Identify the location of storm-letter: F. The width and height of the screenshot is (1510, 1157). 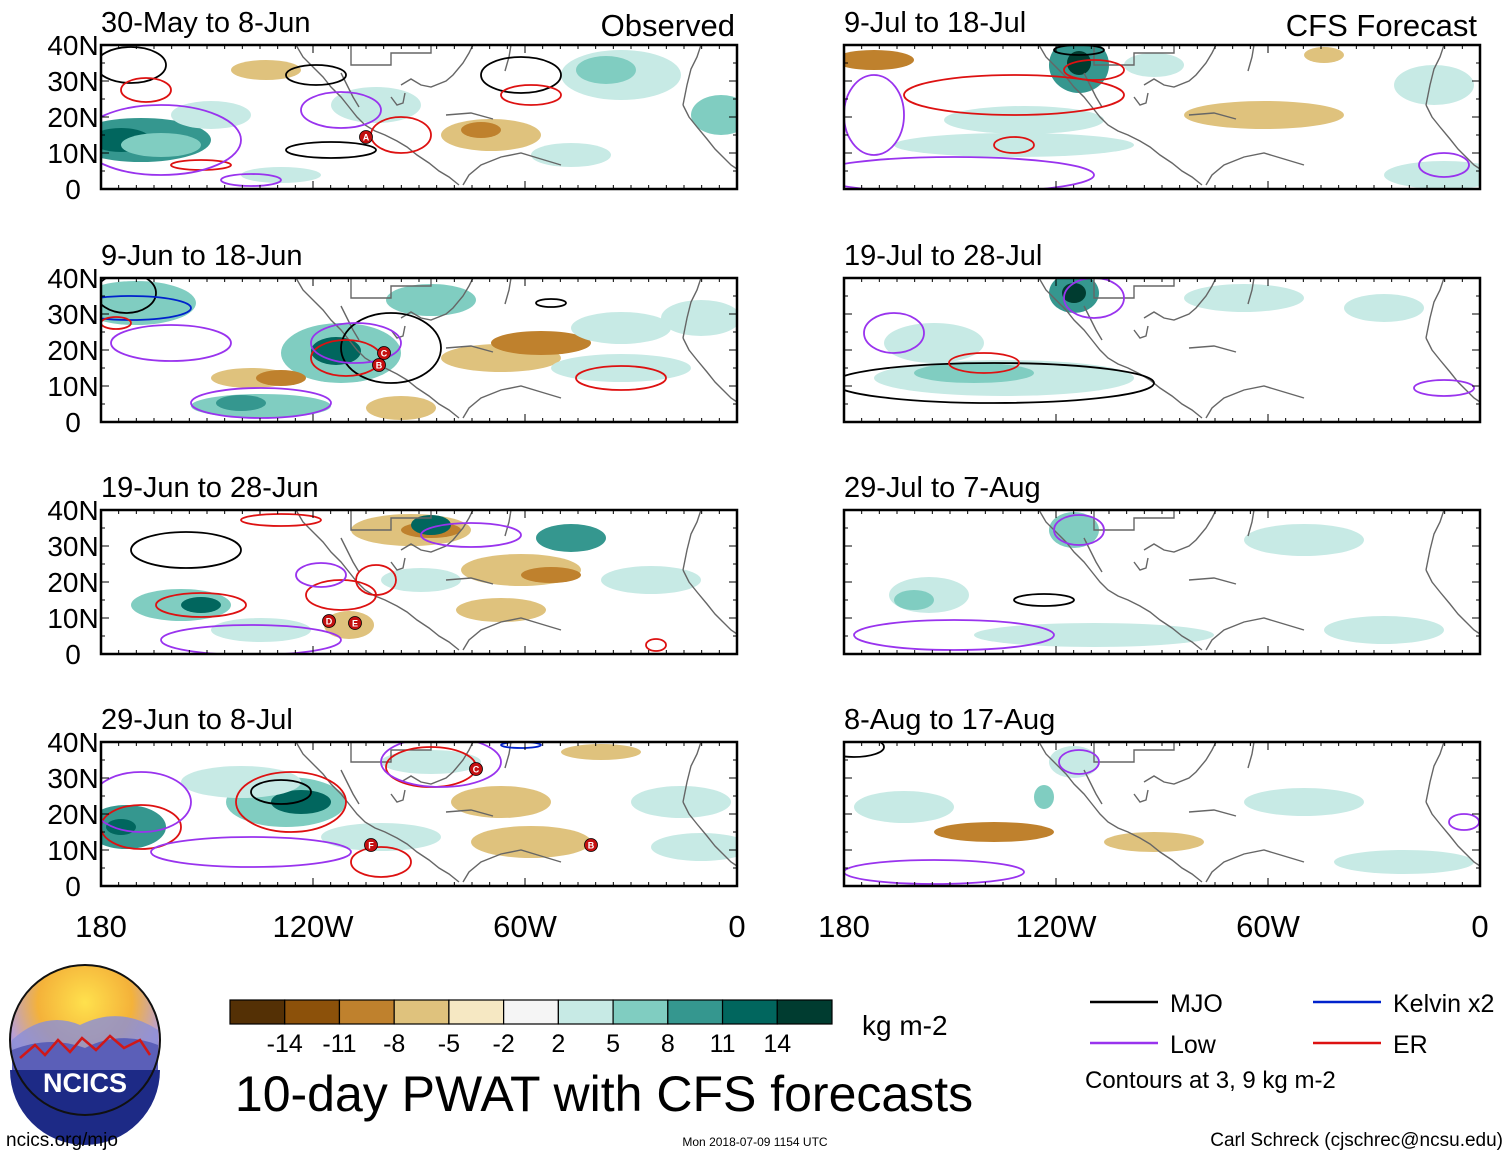
(371, 846).